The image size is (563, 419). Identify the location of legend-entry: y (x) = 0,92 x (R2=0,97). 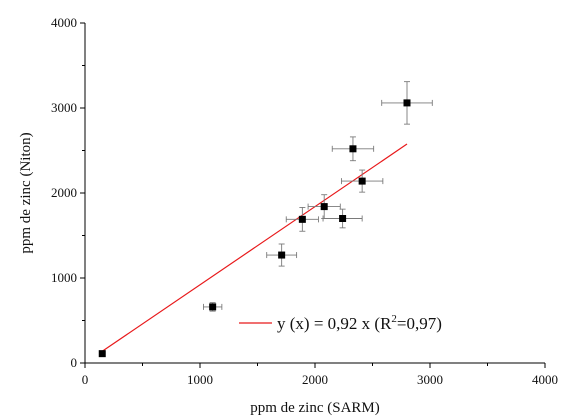
(359, 323).